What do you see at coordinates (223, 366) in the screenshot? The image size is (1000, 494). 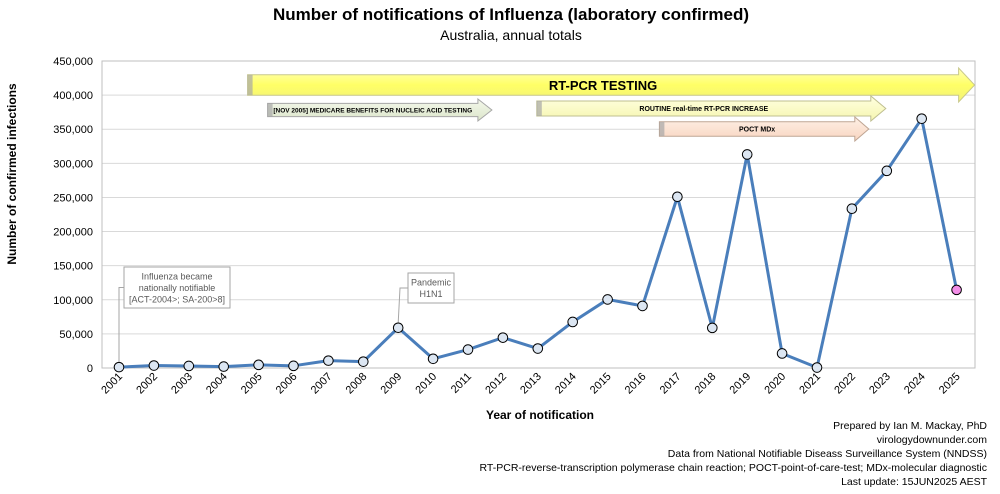 I see `data-point-2004` at bounding box center [223, 366].